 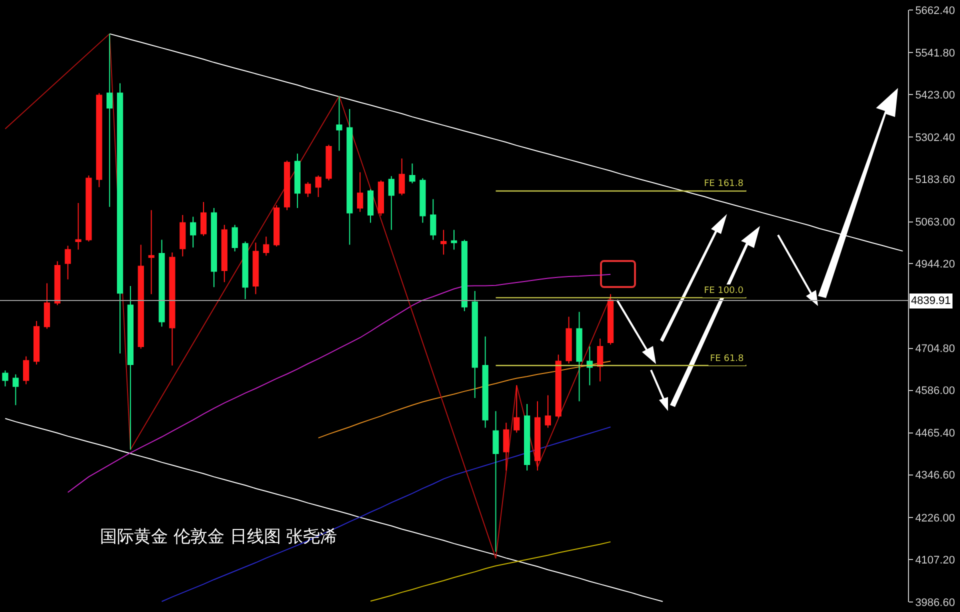 I want to click on y-tick-label: 4346.60, so click(x=935, y=476).